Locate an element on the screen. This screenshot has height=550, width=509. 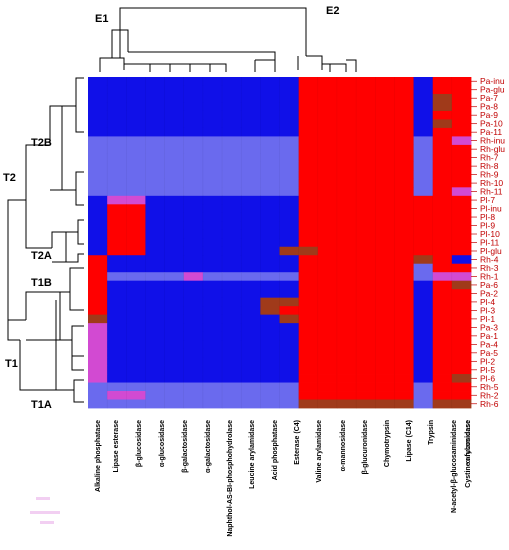
row-label: Pa-3 is located at coordinates (489, 327).